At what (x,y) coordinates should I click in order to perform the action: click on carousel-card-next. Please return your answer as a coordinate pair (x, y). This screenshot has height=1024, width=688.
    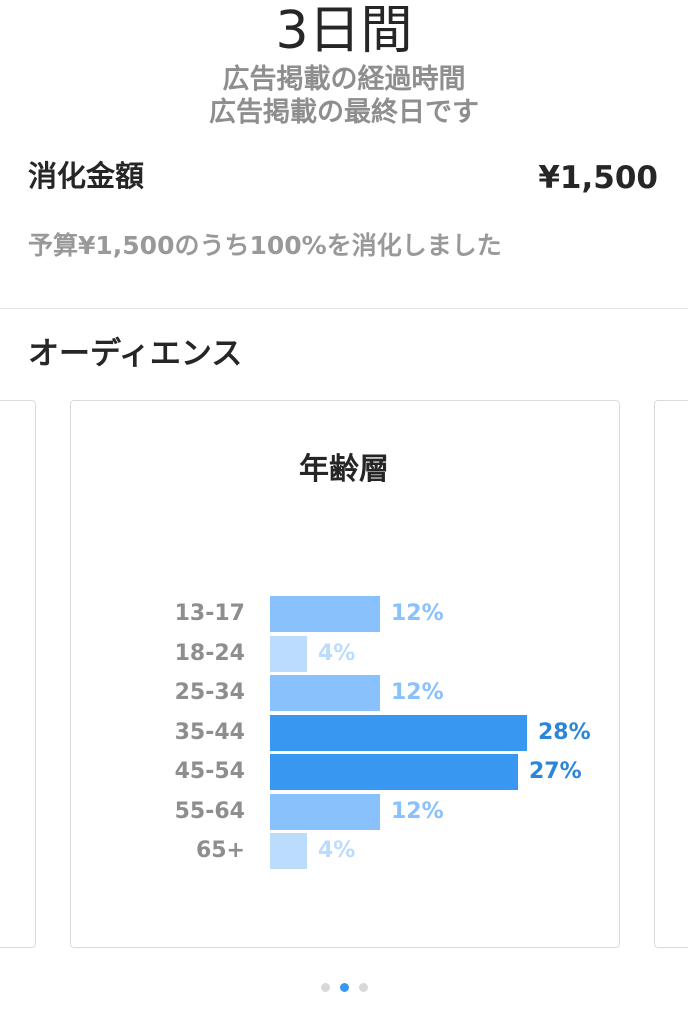
    Looking at the image, I should click on (671, 674).